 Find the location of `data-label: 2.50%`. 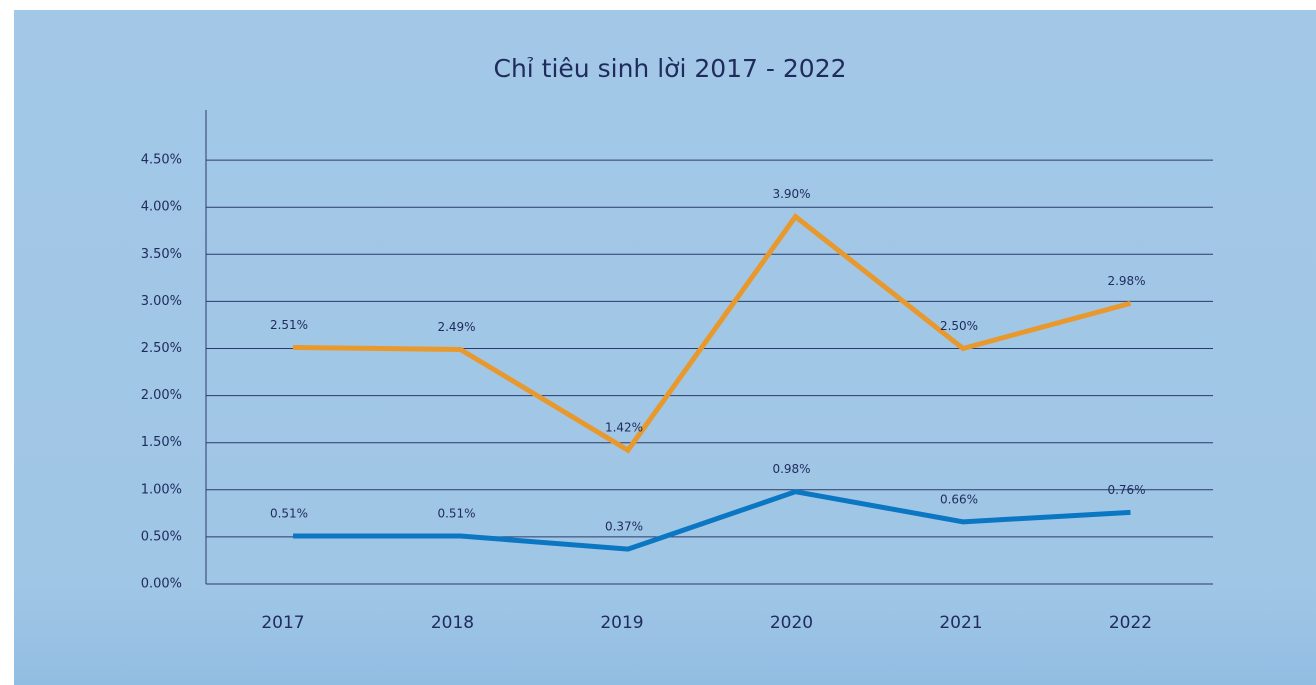

data-label: 2.50% is located at coordinates (959, 326).